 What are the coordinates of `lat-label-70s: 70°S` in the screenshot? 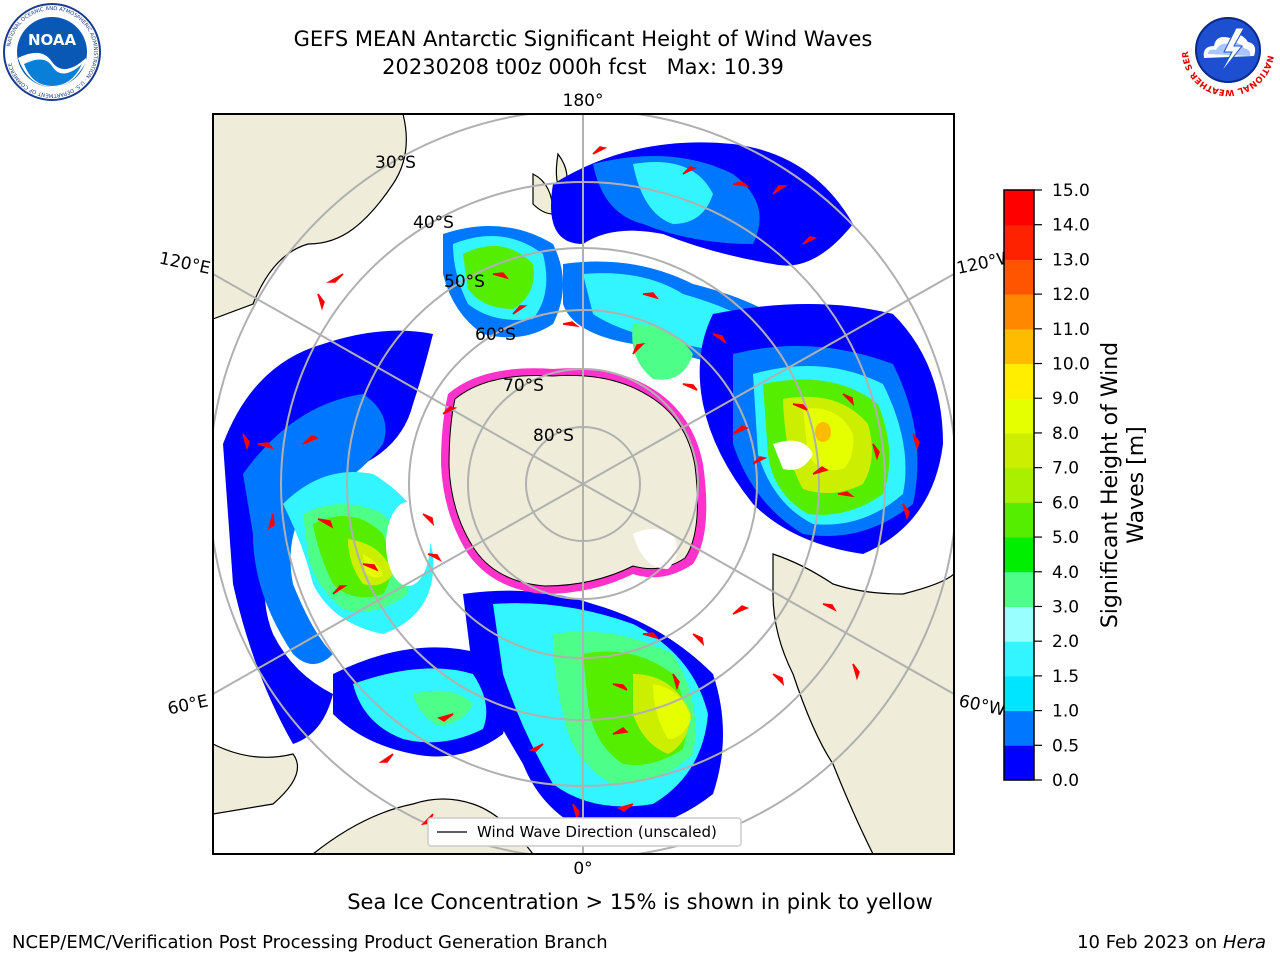 It's located at (523, 386).